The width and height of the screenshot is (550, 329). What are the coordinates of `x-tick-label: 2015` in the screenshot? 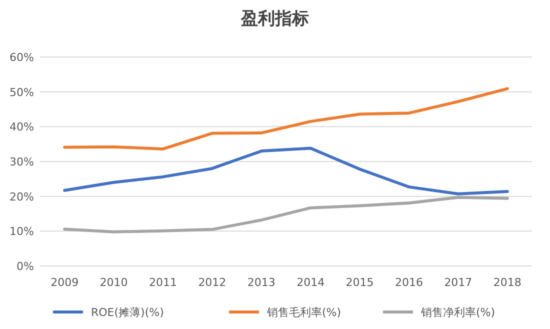 It's located at (360, 282).